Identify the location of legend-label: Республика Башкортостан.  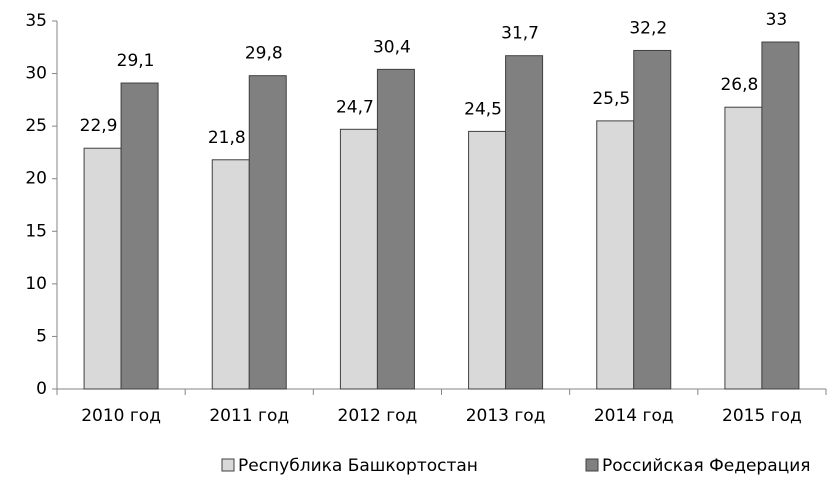
(358, 466).